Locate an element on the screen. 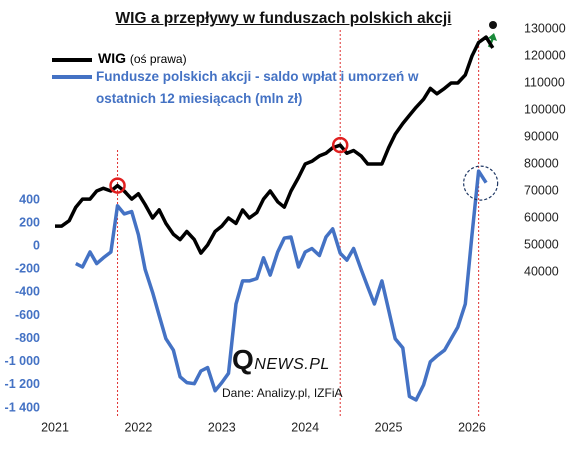 The image size is (567, 453). dot is located at coordinates (493, 25).